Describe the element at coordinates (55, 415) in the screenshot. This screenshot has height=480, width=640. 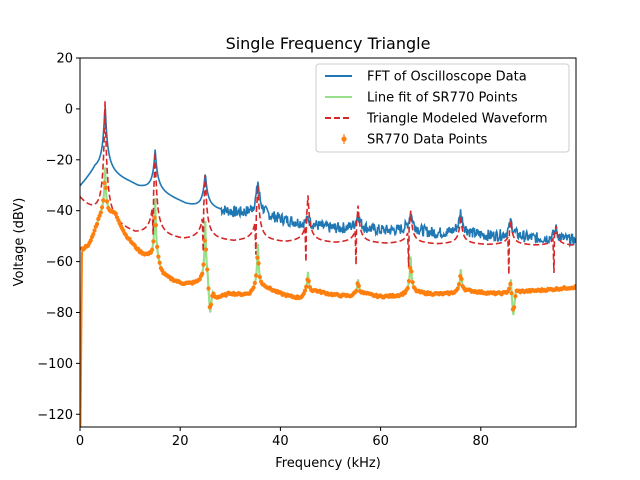
I see `y-tick-label: −120` at that location.